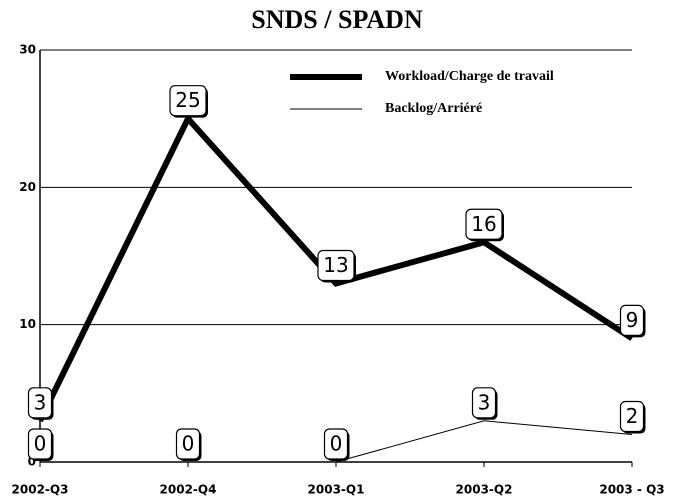 The image size is (675, 502). What do you see at coordinates (337, 19) in the screenshot?
I see `chart-title: SNDS / SPADN` at bounding box center [337, 19].